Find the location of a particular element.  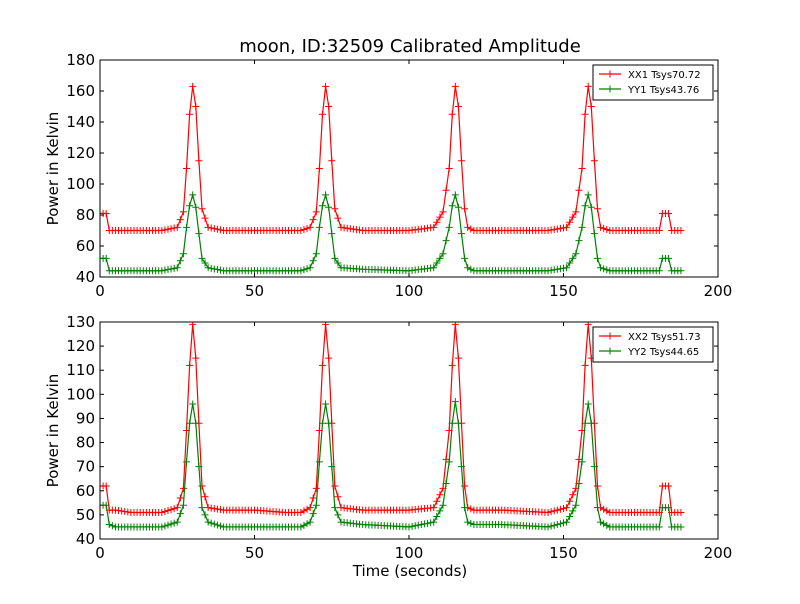

top-y-tick-label: 80 is located at coordinates (85, 215).